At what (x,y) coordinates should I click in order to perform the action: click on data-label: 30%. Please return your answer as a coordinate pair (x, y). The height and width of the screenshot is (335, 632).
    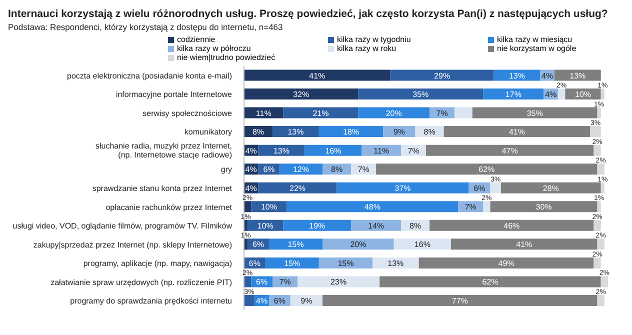
    Looking at the image, I should click on (544, 207).